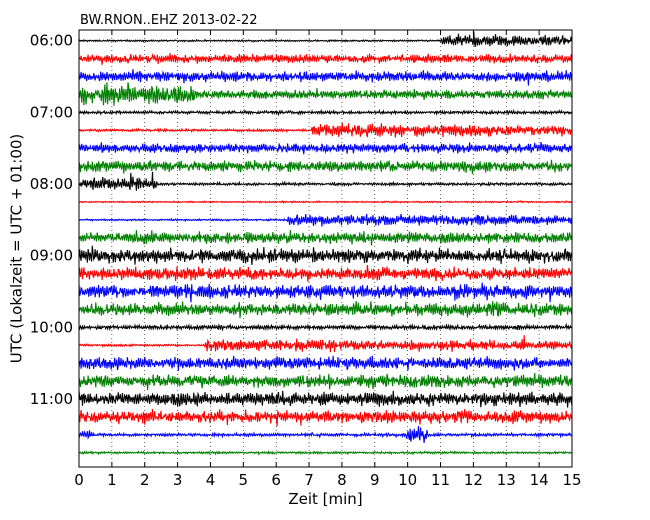  Describe the element at coordinates (79, 480) in the screenshot. I see `x-tick-label: 0` at that location.